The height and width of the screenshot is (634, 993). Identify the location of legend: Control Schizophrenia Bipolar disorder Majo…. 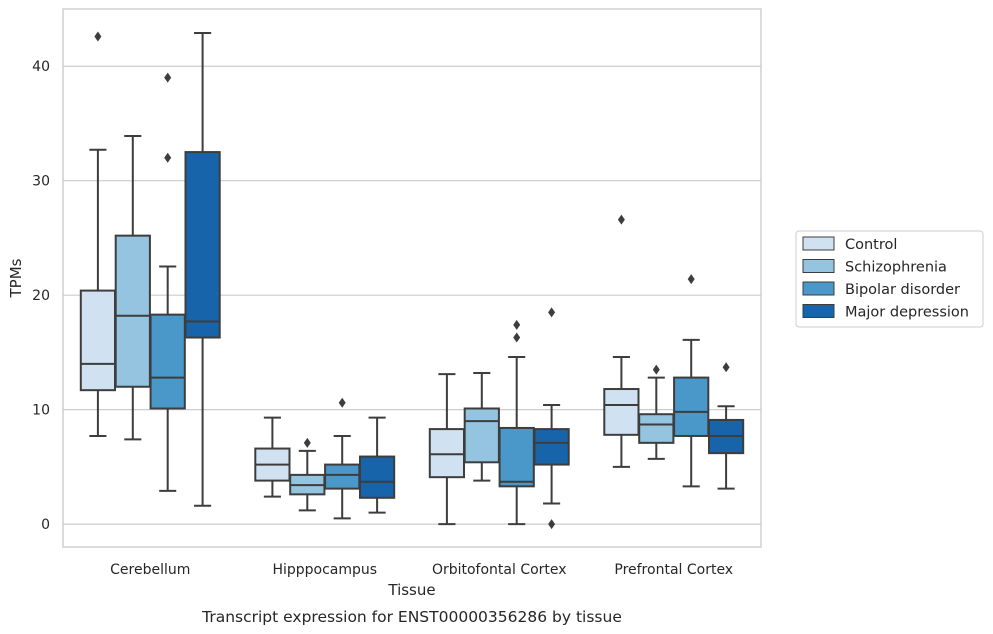
(889, 279).